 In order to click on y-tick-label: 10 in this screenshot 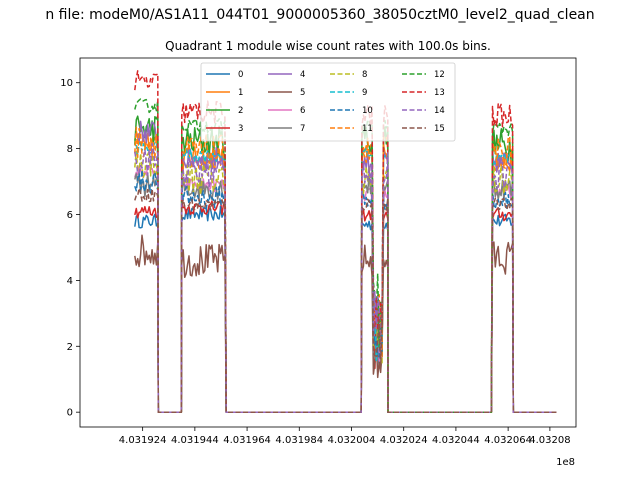, I will do `click(66, 83)`.